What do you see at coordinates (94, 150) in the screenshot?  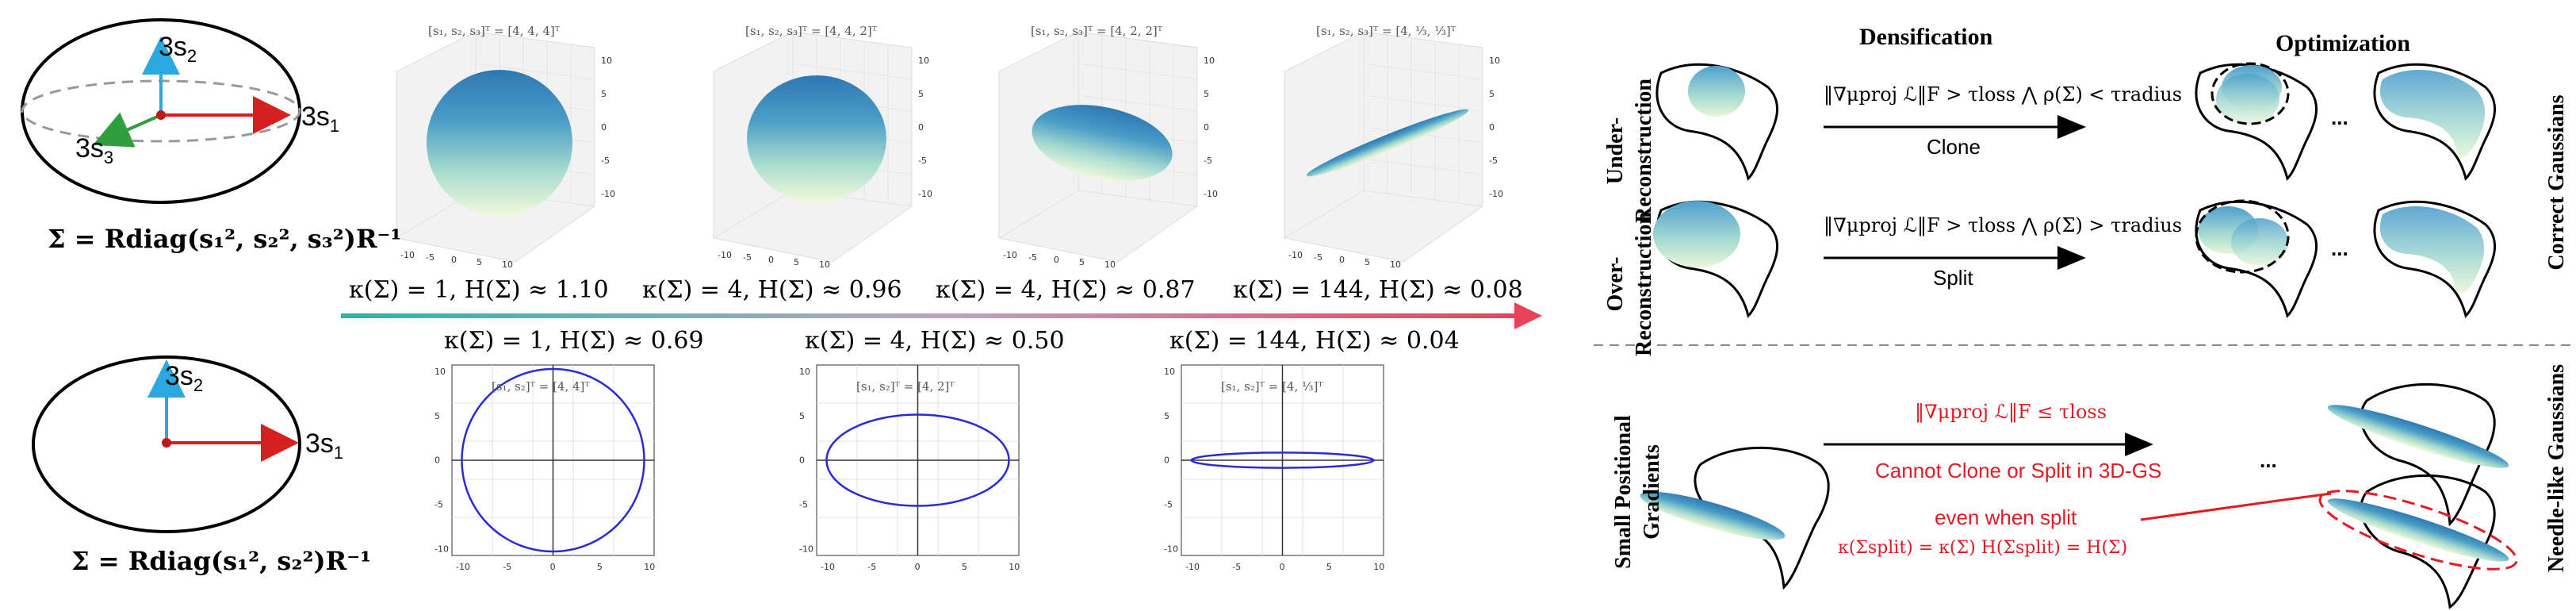 I see `label-3s3-top: 3s3` at bounding box center [94, 150].